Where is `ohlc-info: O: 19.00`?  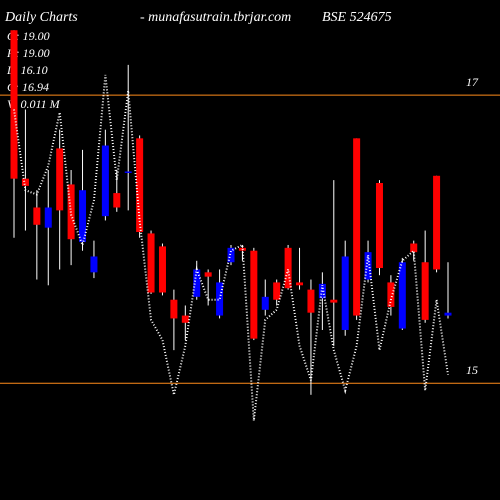
ohlc-info: O: 19.00 is located at coordinates (28, 36).